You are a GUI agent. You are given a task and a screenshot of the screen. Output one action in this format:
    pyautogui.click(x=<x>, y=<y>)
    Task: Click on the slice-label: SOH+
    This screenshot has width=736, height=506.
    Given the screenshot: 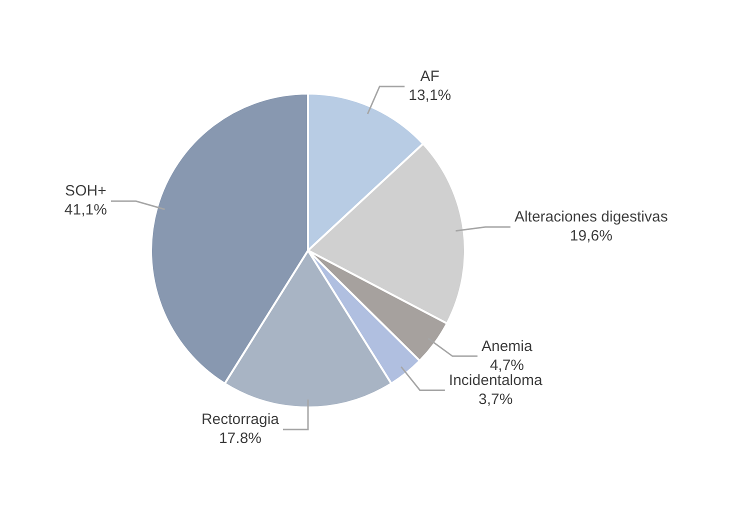 What is the action you would take?
    pyautogui.click(x=86, y=191)
    